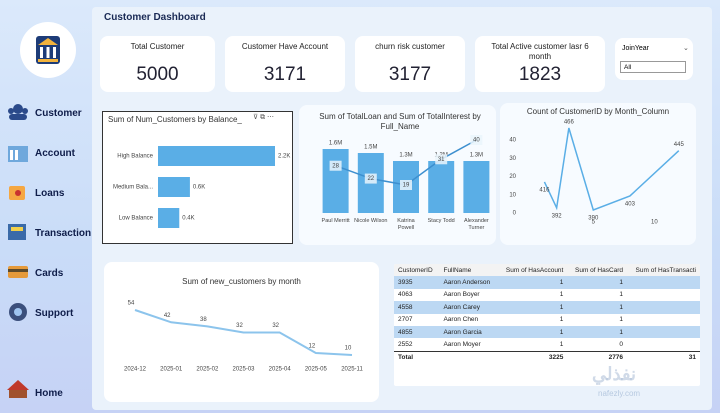 The image size is (720, 413). Describe the element at coordinates (285, 74) in the screenshot. I see `kpi-value: 3171` at that location.